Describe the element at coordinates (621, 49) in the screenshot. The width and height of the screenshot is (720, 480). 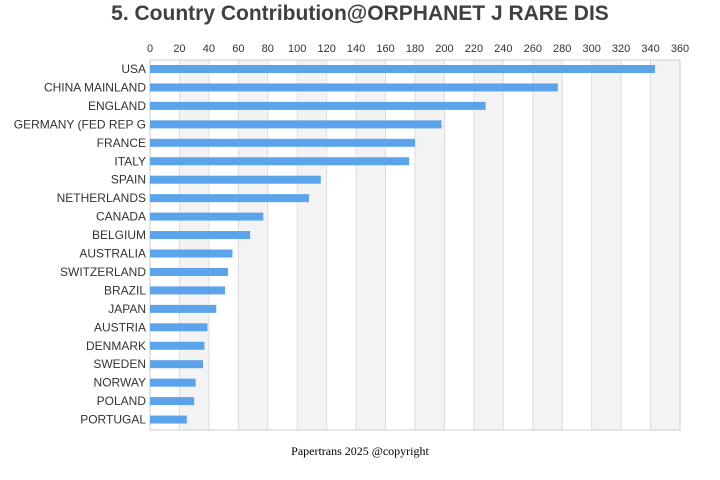
I see `x-tick-label: 320` at that location.